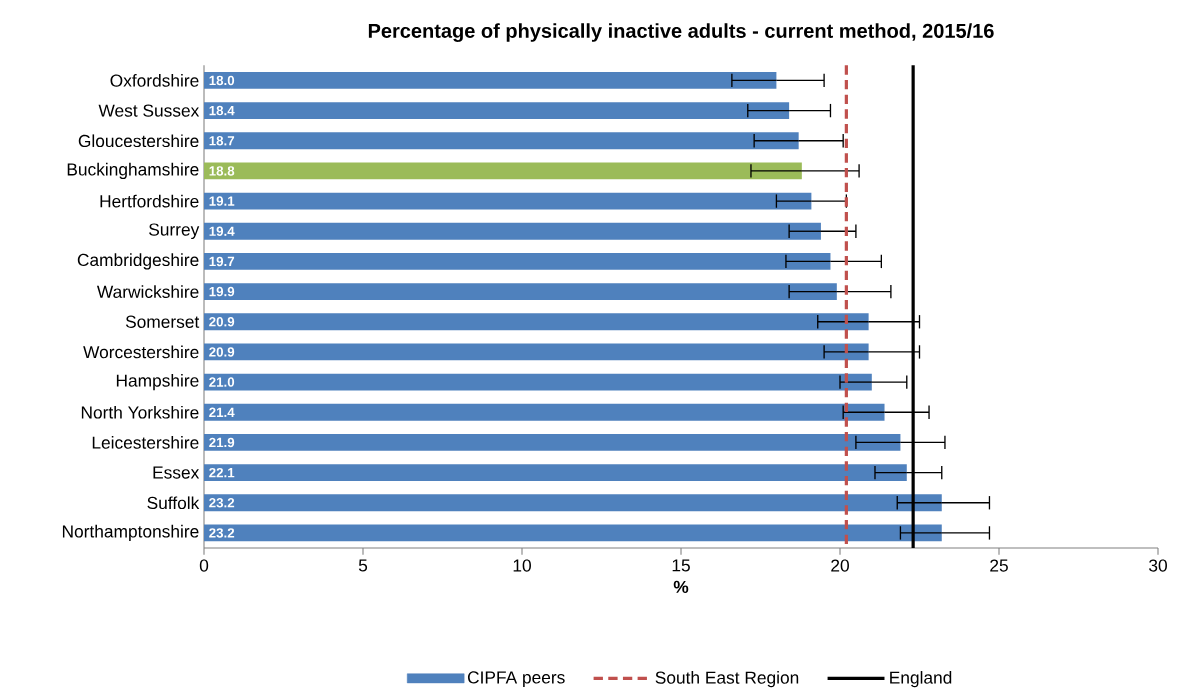 This screenshot has height=690, width=1178. I want to click on data-label: 19.1, so click(222, 201).